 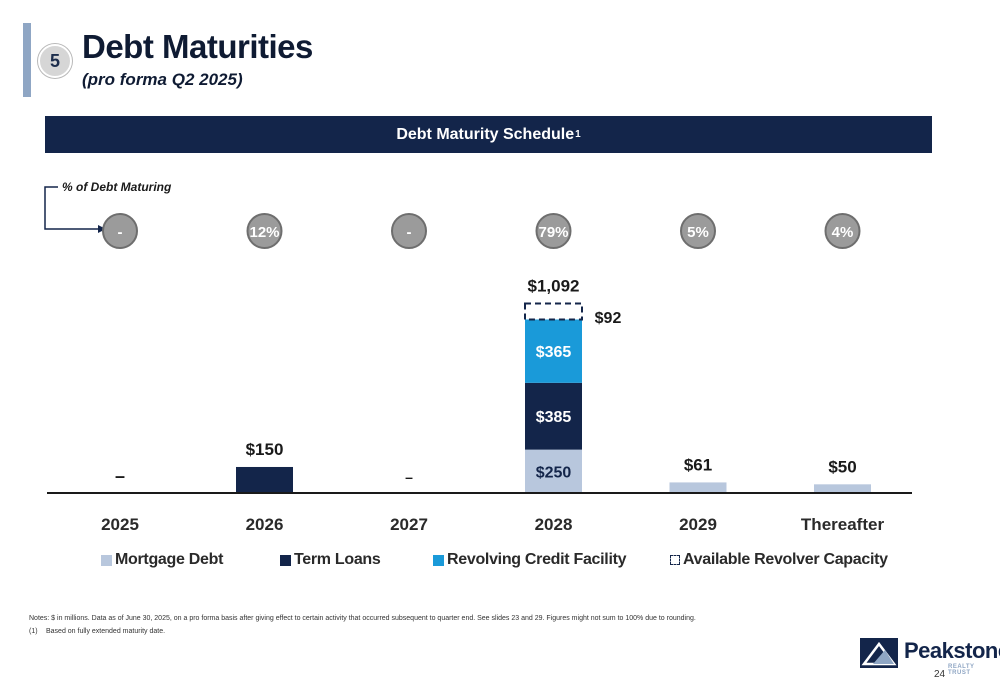 I want to click on x-tick-label: 2027, so click(x=409, y=524).